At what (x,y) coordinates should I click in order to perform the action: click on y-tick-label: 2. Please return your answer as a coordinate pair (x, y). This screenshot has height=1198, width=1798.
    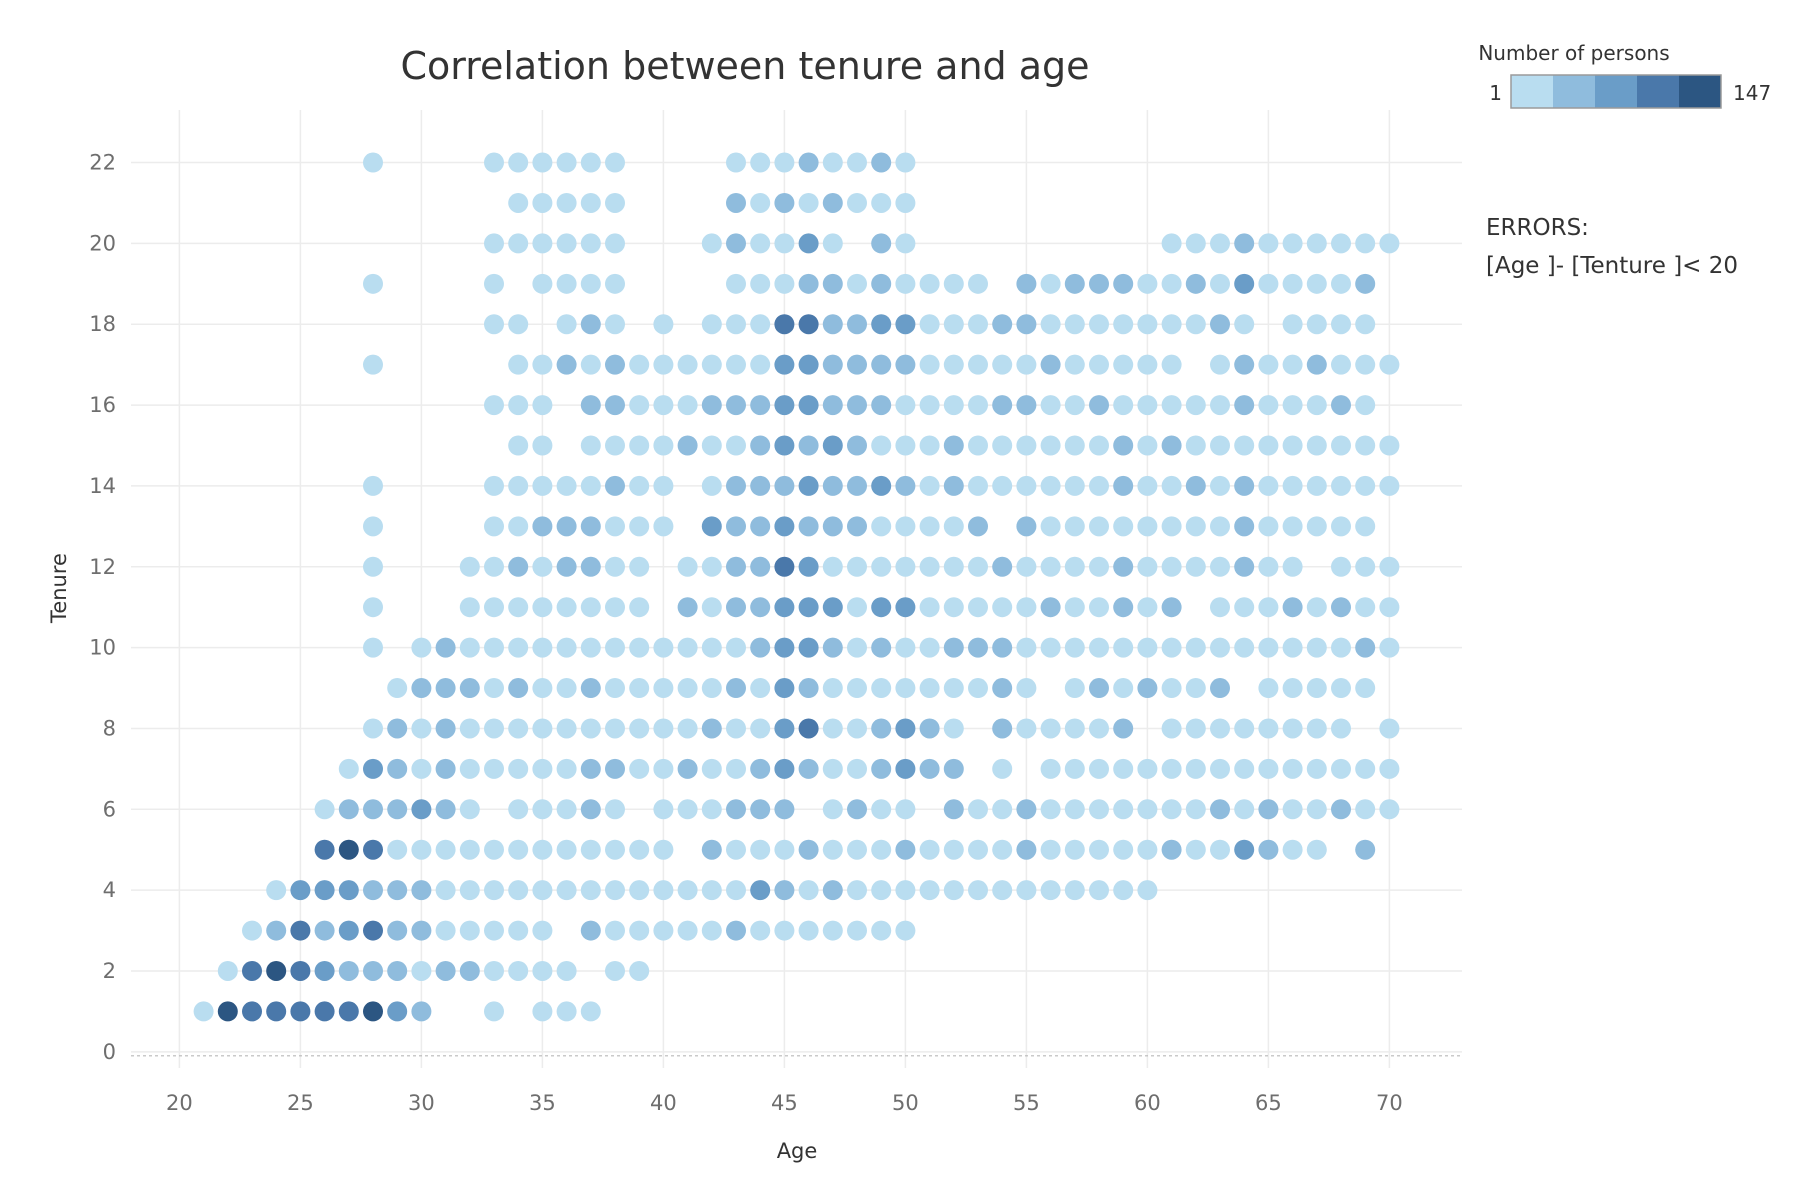
    Looking at the image, I should click on (109, 971).